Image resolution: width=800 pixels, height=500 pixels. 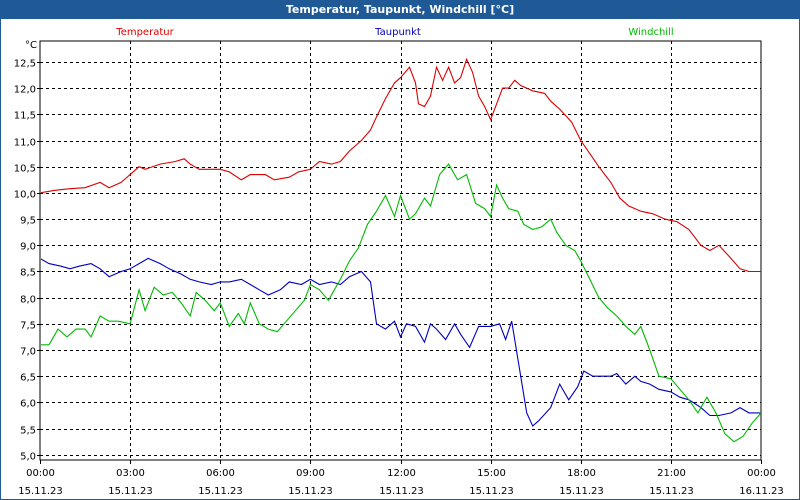 I want to click on y-tick-label: 11,5, so click(x=25, y=116).